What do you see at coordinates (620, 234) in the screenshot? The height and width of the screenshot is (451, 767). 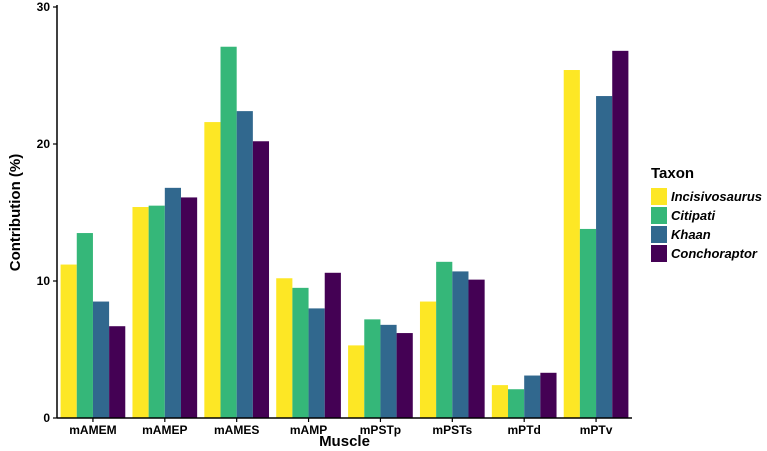 I see `bar-mPTv-conchoraptor` at bounding box center [620, 234].